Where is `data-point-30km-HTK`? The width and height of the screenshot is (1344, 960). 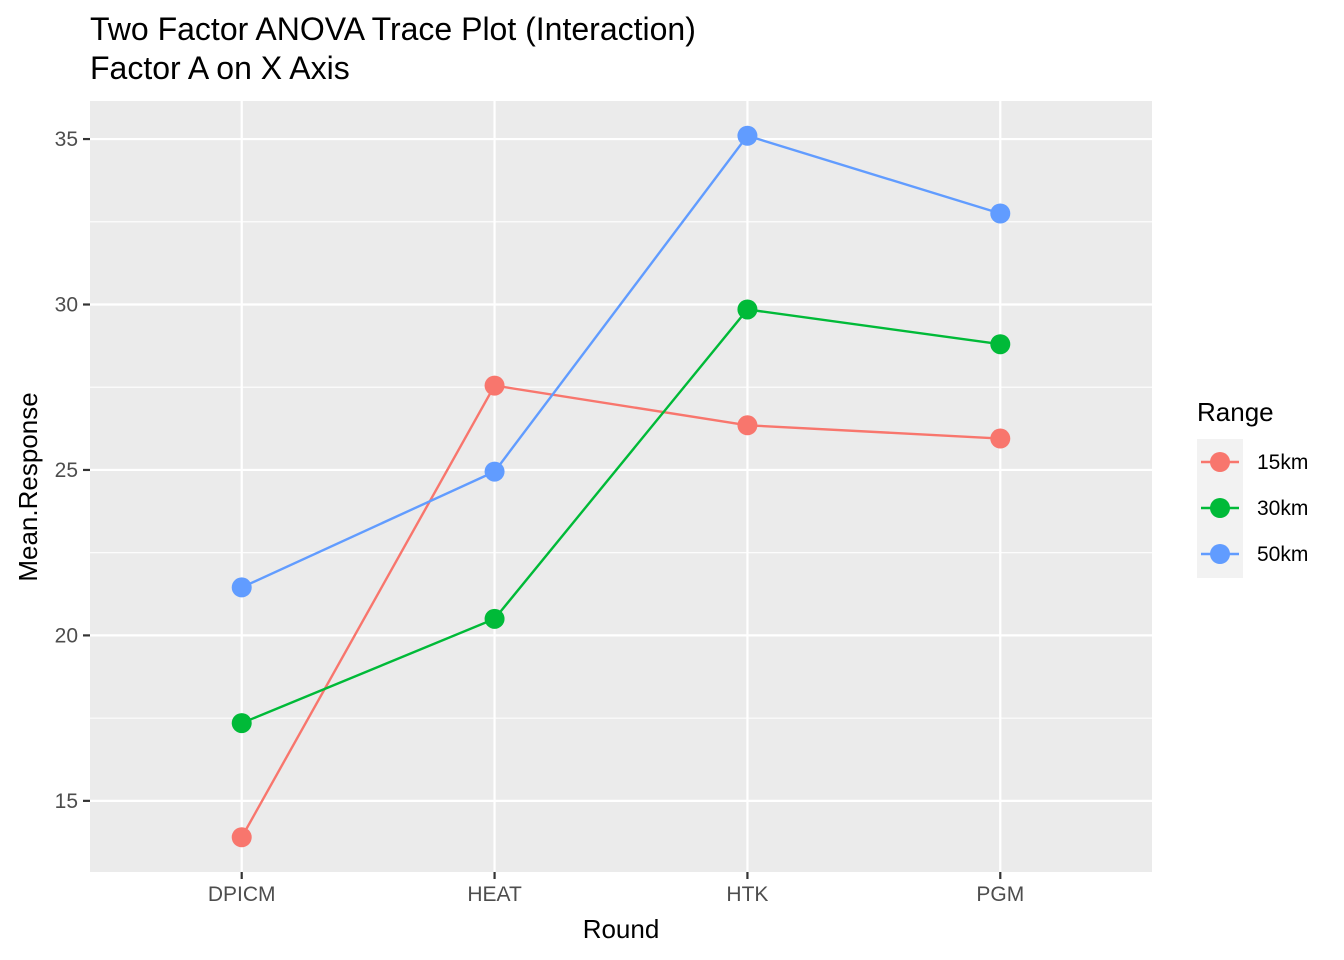
data-point-30km-HTK is located at coordinates (747, 309).